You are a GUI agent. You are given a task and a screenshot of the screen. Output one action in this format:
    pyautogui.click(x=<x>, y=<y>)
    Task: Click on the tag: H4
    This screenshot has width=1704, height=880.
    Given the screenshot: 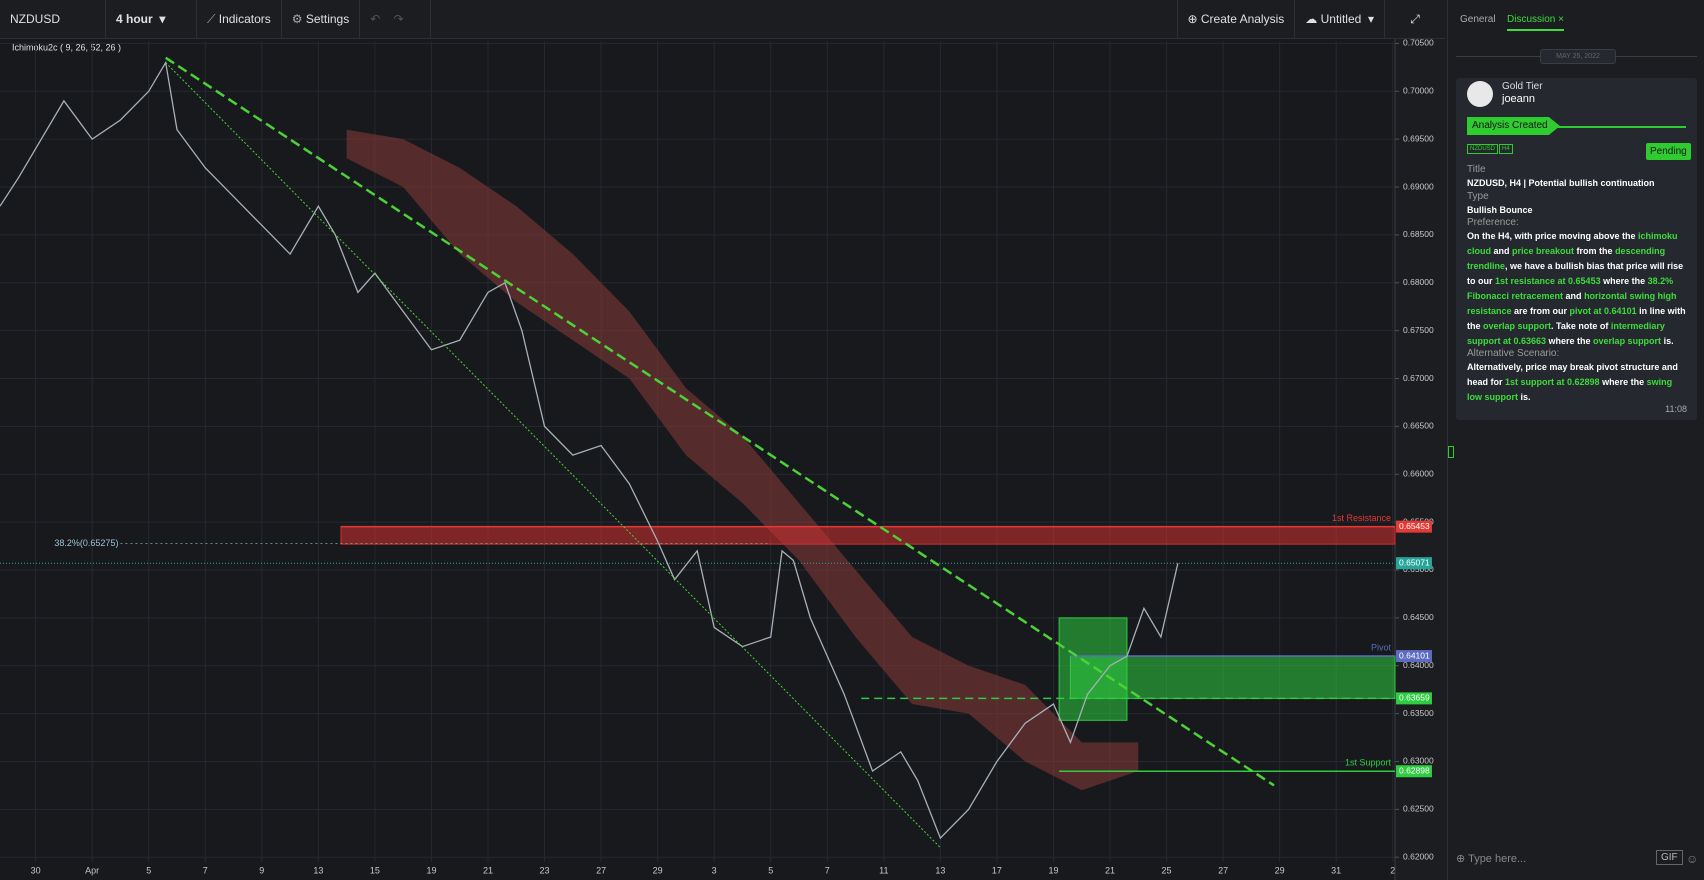 What is the action you would take?
    pyautogui.click(x=1506, y=149)
    